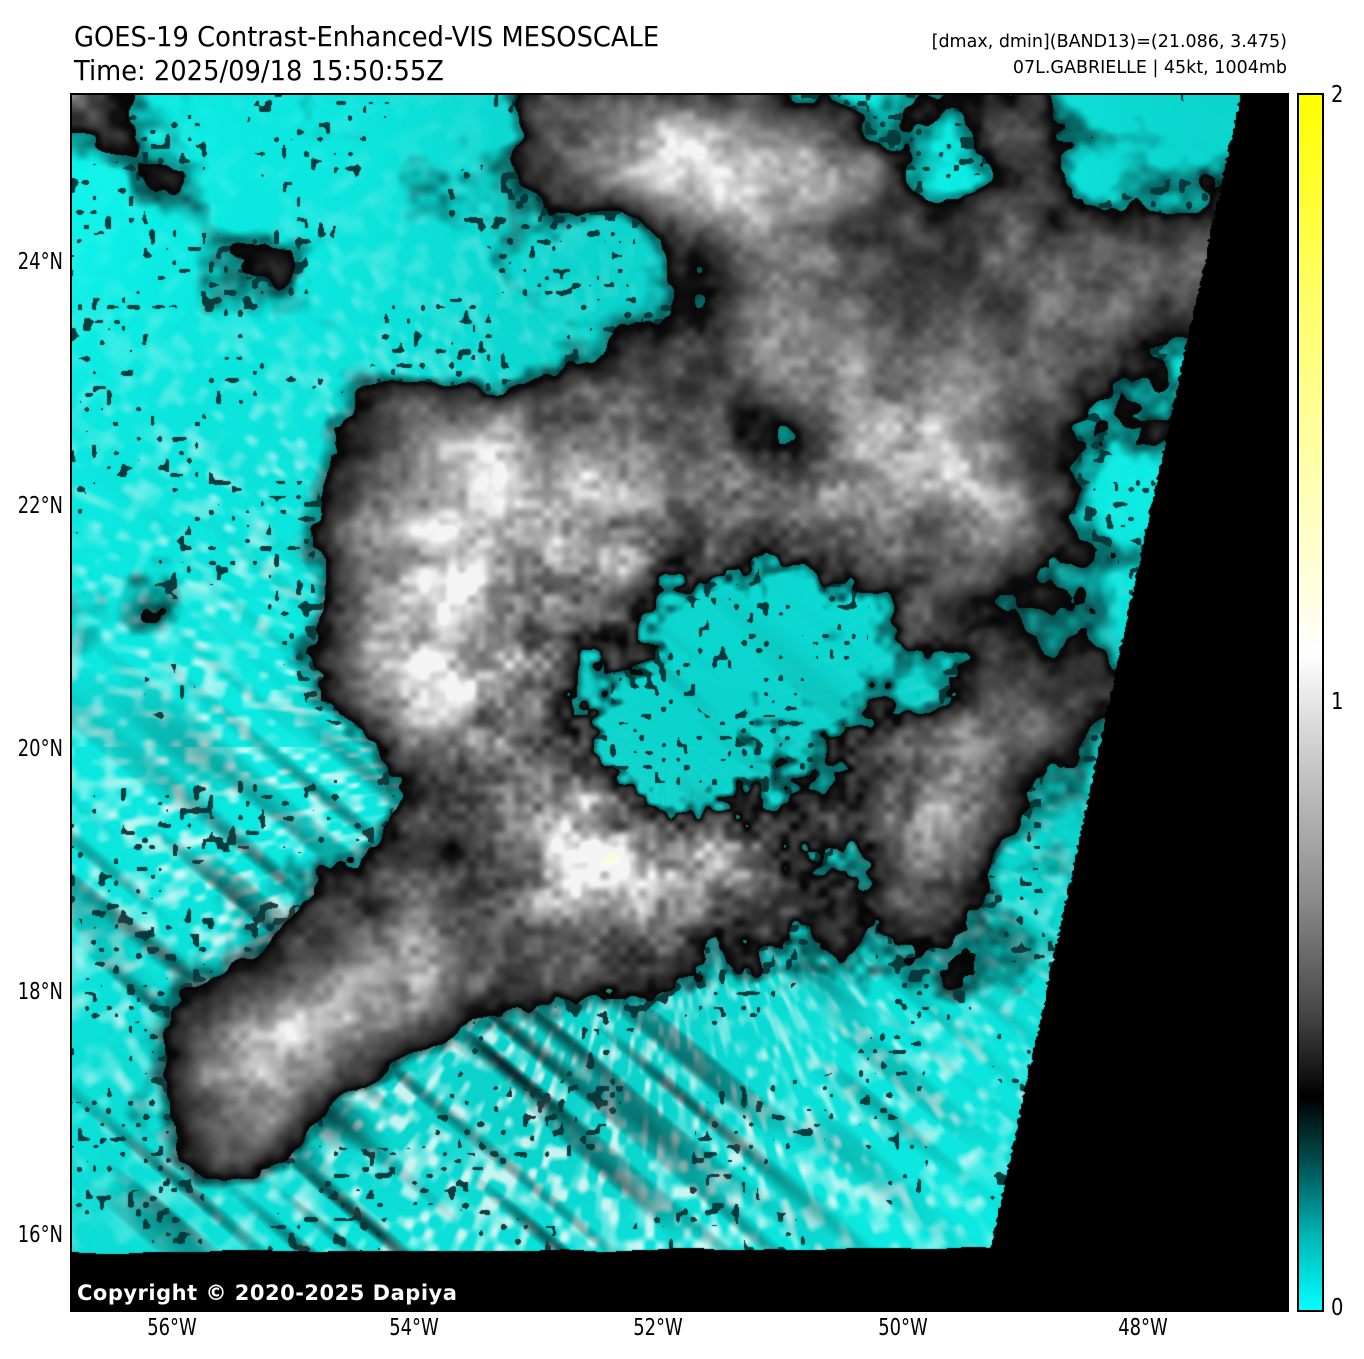  Describe the element at coordinates (414, 1328) in the screenshot. I see `lon-tick-label: 54°W` at that location.